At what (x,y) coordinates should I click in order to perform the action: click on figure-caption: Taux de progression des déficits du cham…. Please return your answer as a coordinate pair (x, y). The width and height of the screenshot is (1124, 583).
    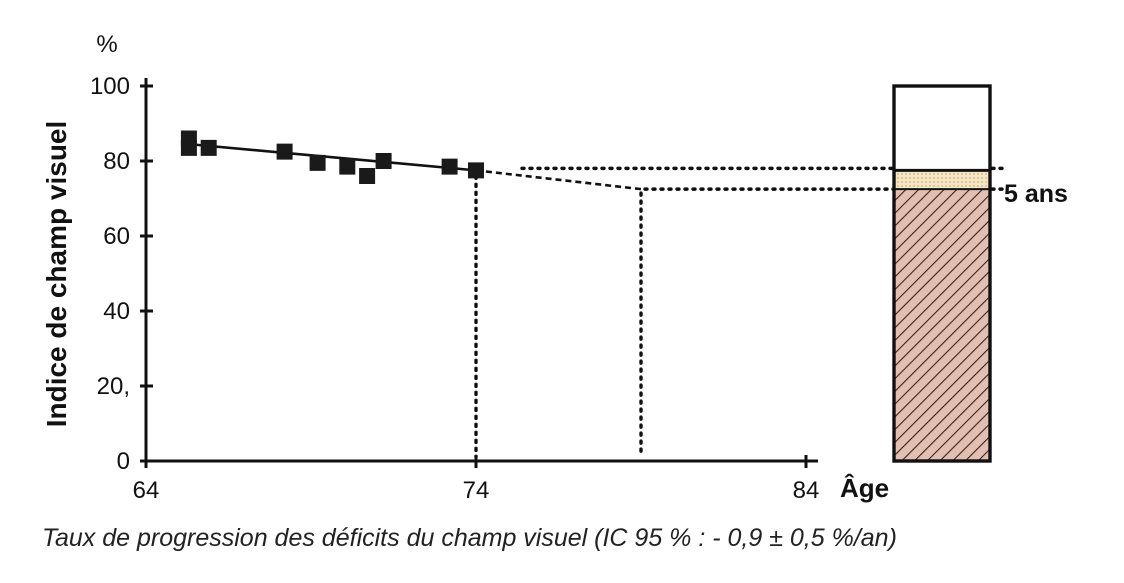
    Looking at the image, I should click on (469, 538).